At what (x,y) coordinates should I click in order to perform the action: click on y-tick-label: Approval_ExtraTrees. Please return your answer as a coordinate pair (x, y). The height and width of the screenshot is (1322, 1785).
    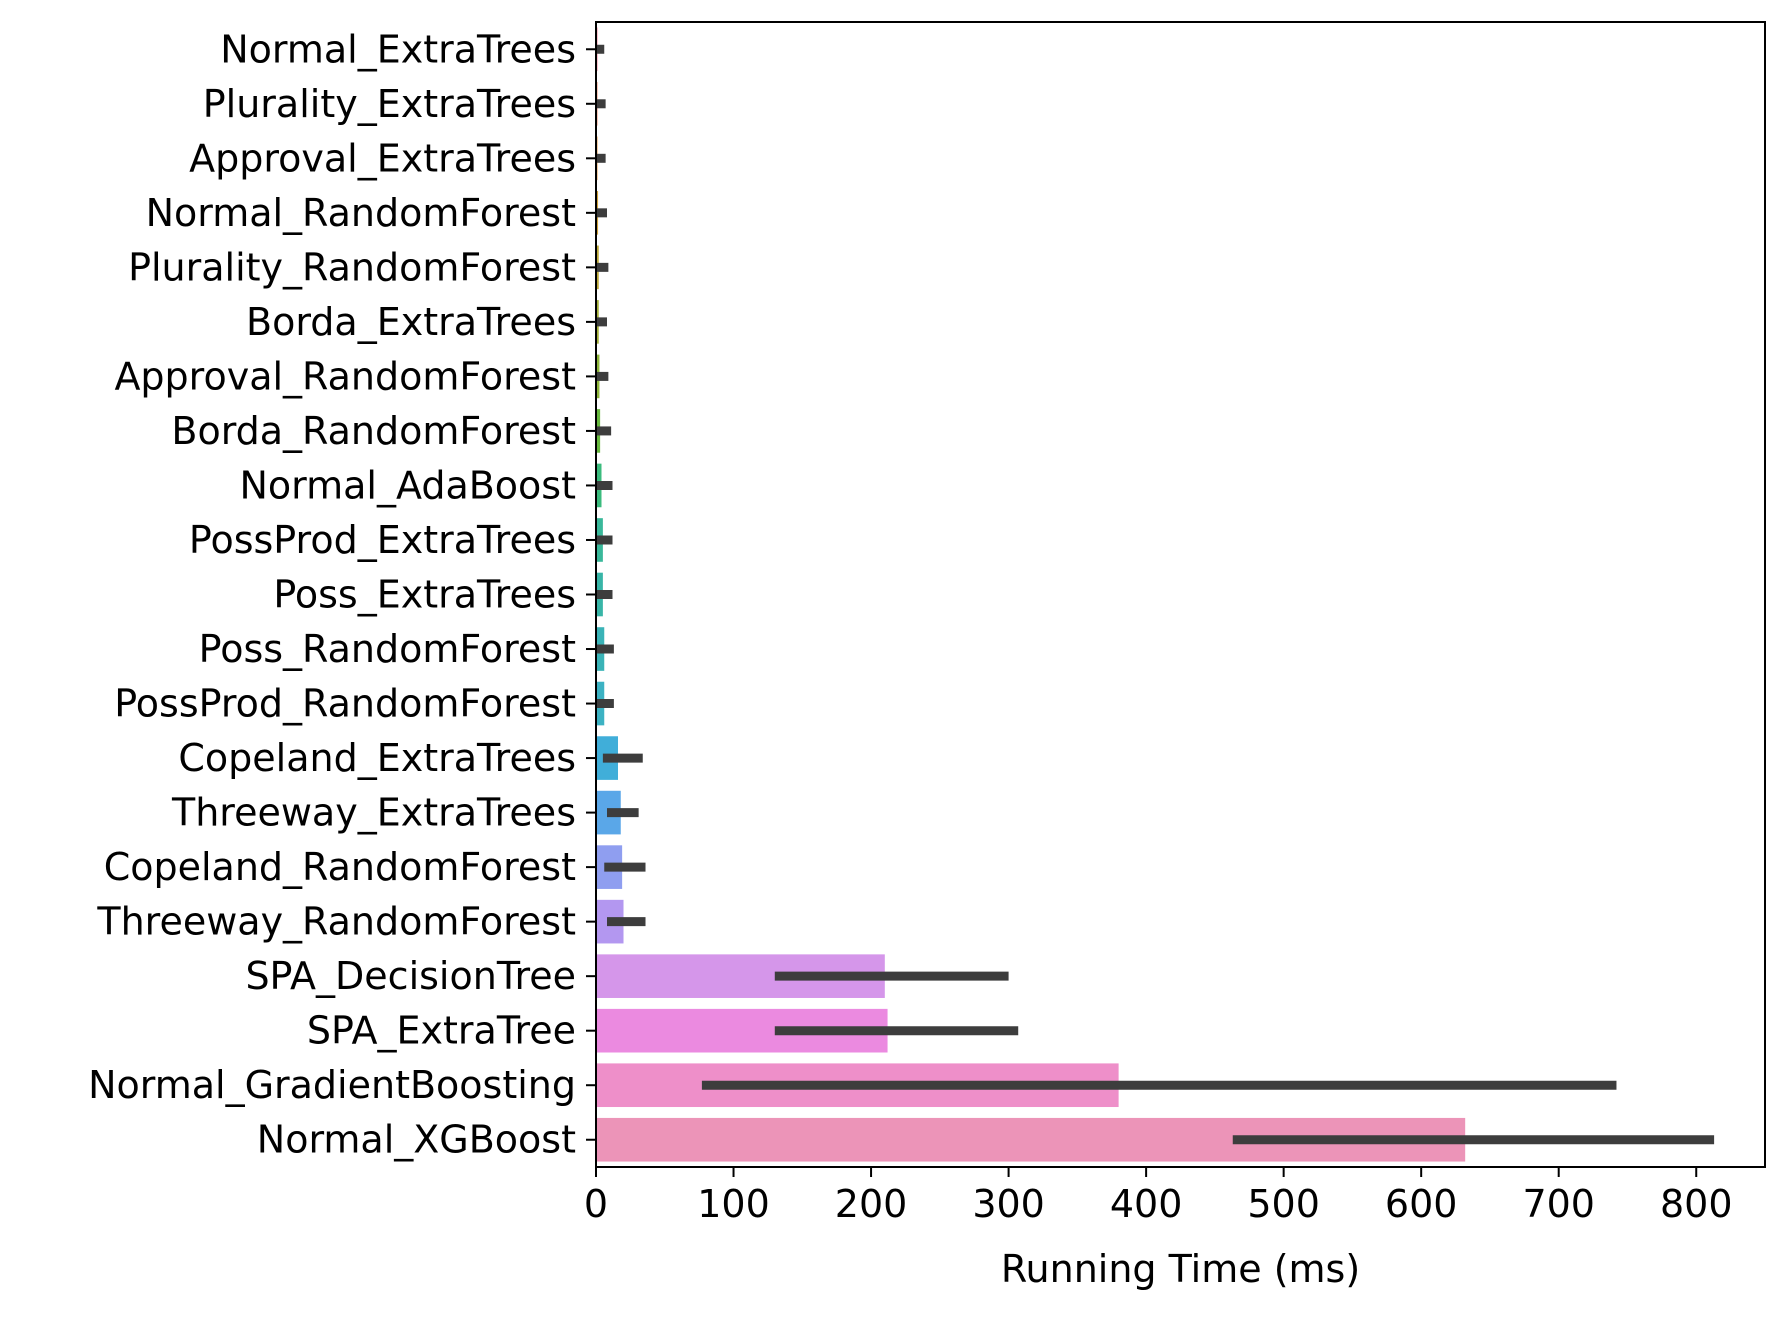
    Looking at the image, I should click on (382, 158).